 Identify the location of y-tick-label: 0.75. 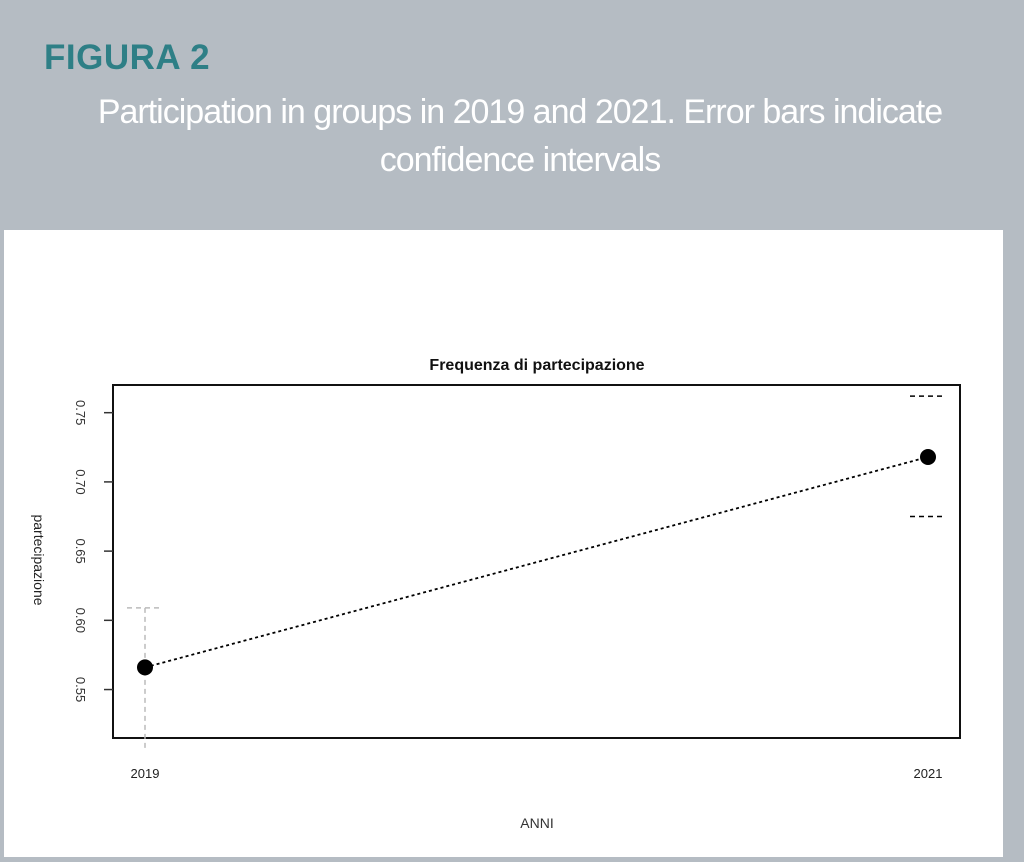
(80, 412).